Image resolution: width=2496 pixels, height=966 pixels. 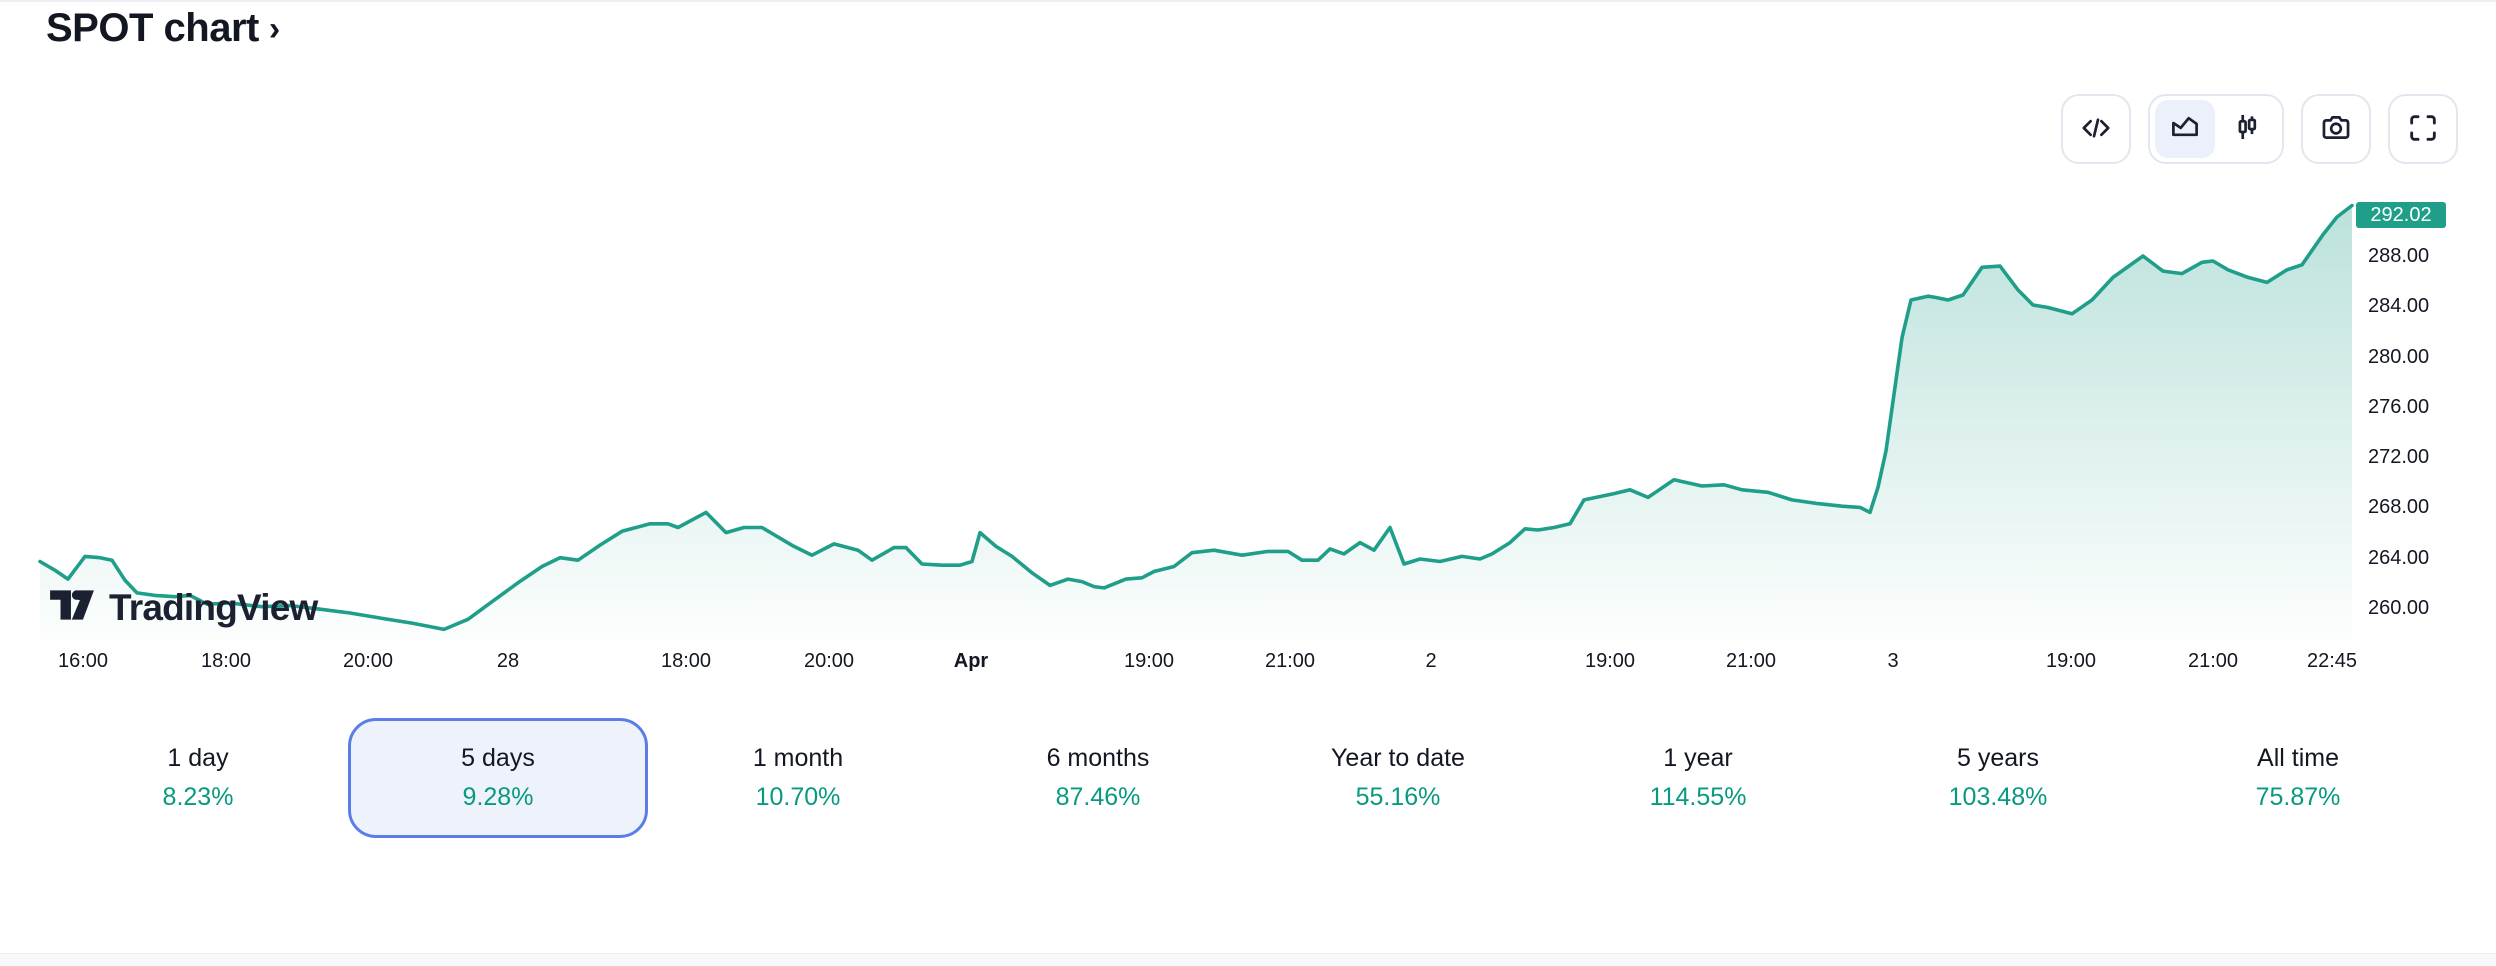 What do you see at coordinates (274, 29) in the screenshot?
I see `chevron-right-icon: ›` at bounding box center [274, 29].